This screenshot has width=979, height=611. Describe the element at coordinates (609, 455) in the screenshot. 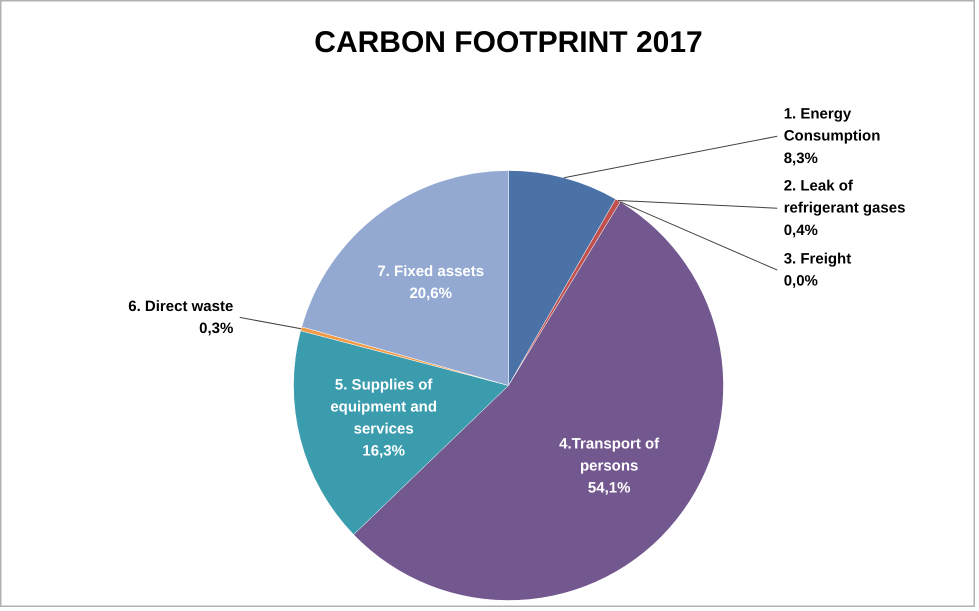

I see `slice-label: 4.Transport of persons` at that location.